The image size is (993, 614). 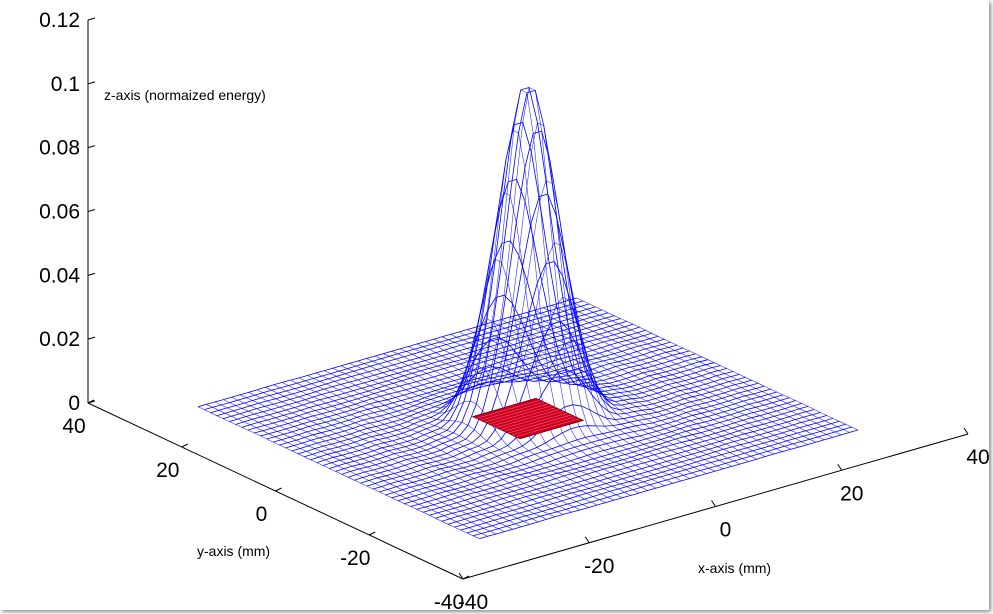 What do you see at coordinates (977, 457) in the screenshot?
I see `x-tick-label: 40` at bounding box center [977, 457].